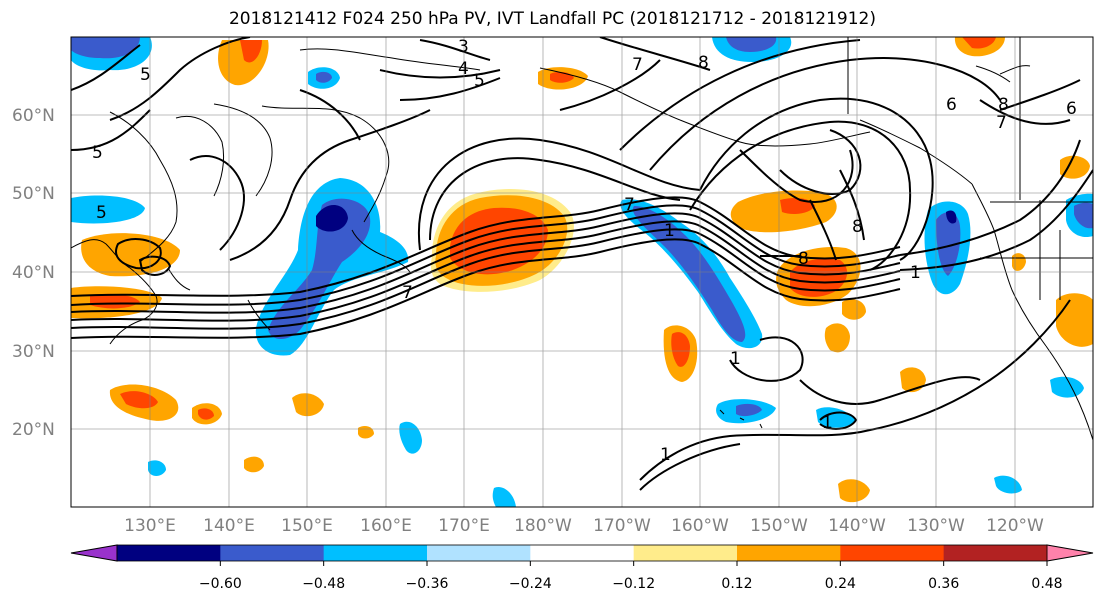 Image resolution: width=1105 pixels, height=601 pixels. I want to click on contour-label: 3, so click(463, 47).